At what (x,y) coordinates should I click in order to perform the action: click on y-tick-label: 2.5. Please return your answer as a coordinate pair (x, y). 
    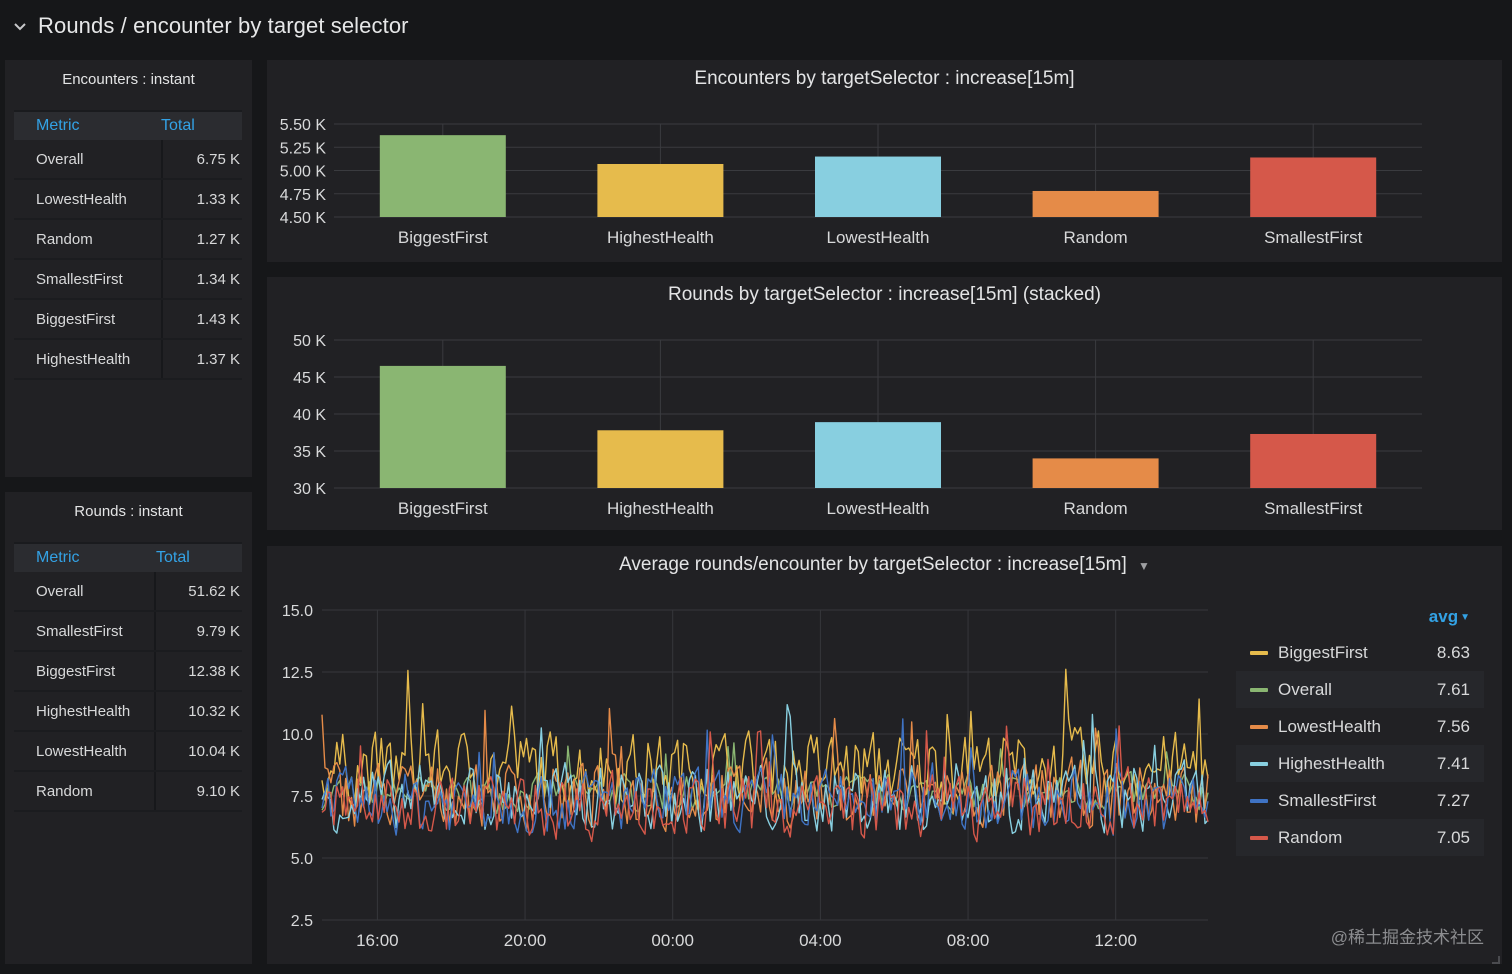
    Looking at the image, I should click on (302, 921).